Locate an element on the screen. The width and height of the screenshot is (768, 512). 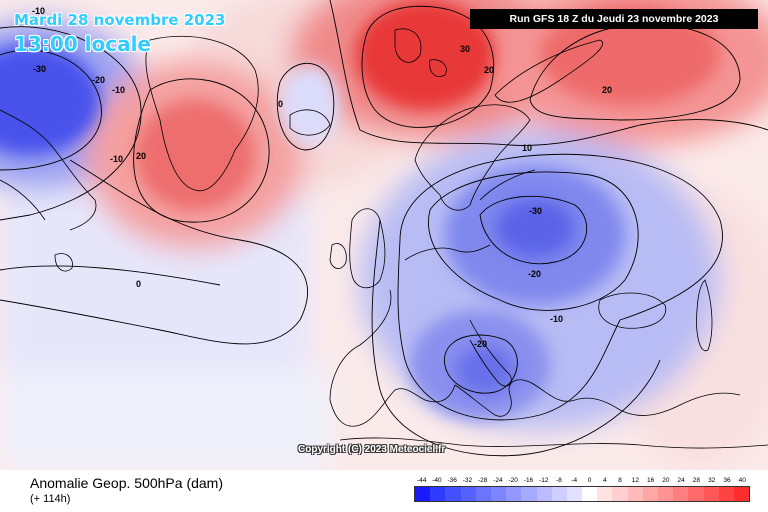
contour-label-30-scandinavia: 30 is located at coordinates (465, 49).